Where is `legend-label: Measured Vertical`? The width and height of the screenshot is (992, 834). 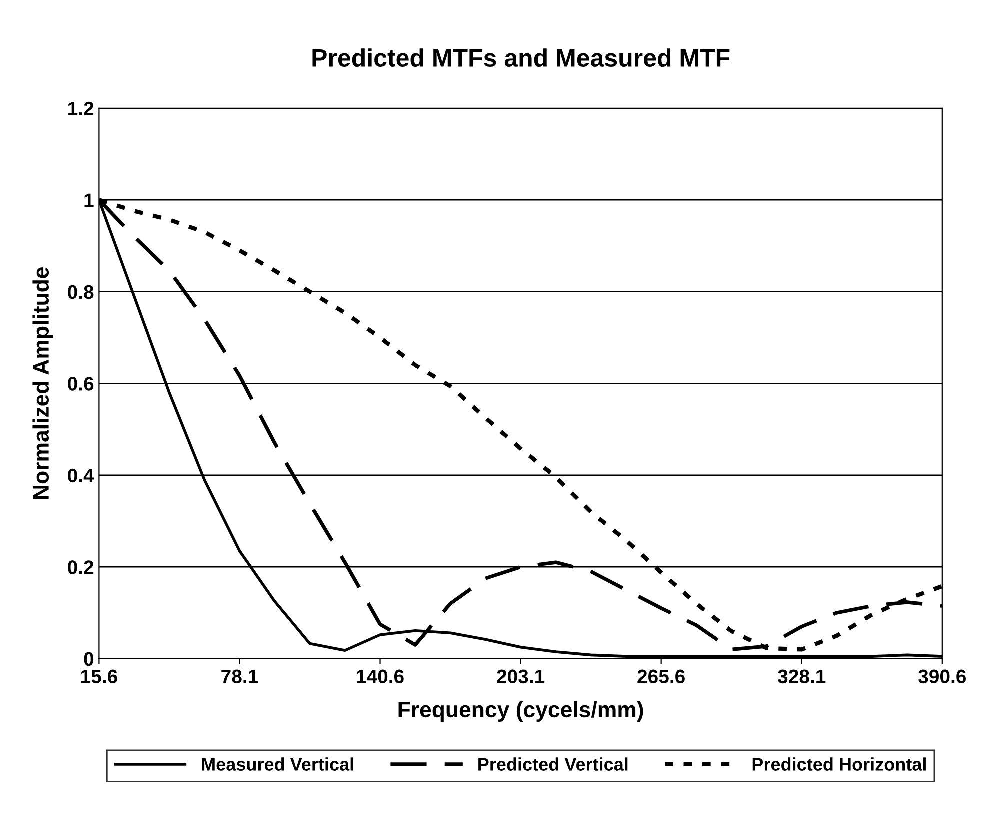
legend-label: Measured Vertical is located at coordinates (278, 764).